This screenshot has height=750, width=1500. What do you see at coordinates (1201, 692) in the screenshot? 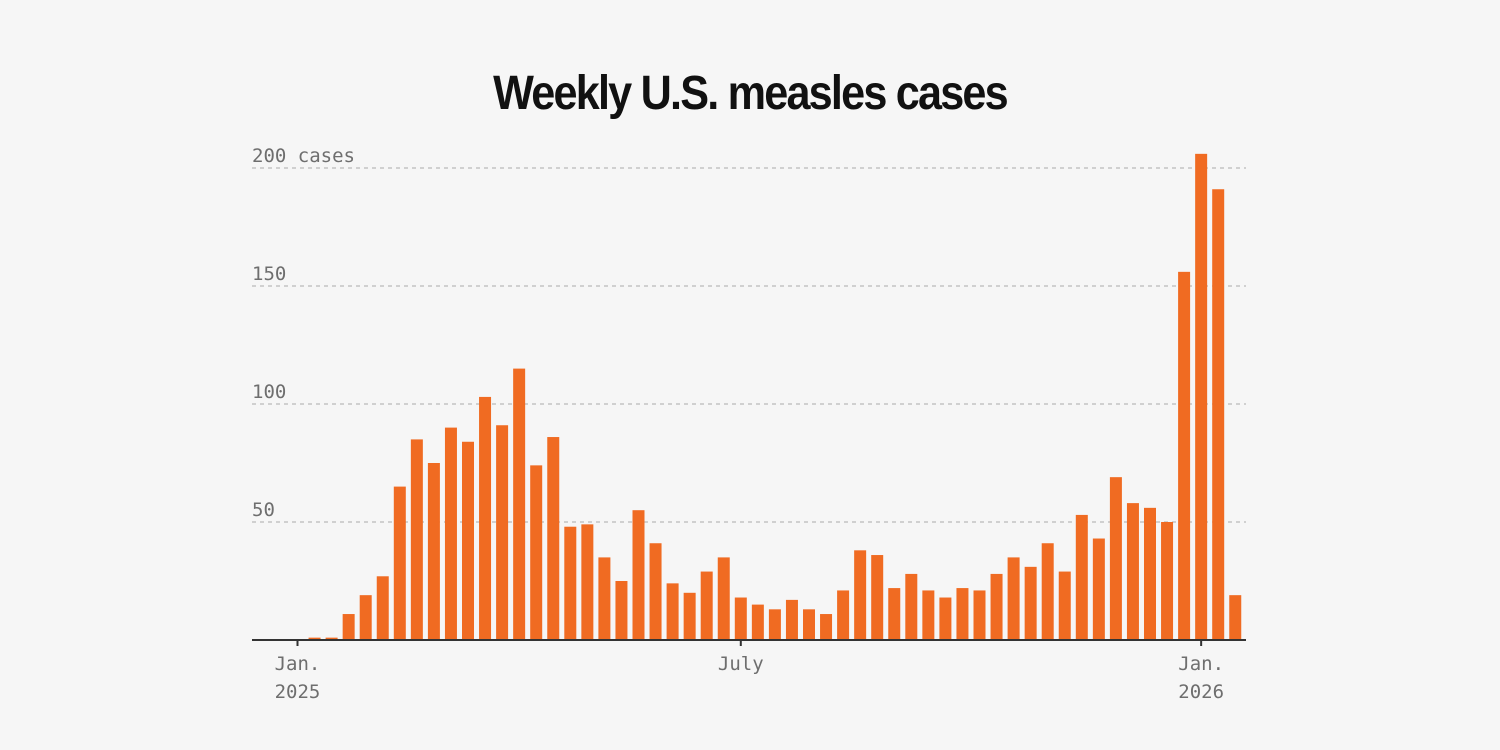
I see `x-tick-year-label: 2026` at bounding box center [1201, 692].